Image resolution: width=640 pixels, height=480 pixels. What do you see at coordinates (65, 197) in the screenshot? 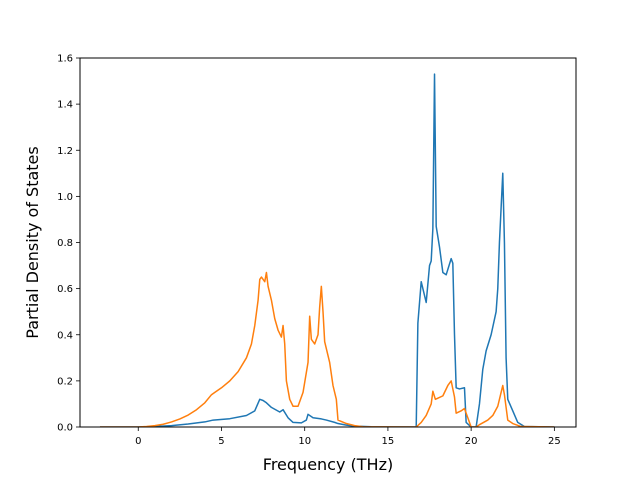
I see `y-tick-label: 1.0` at bounding box center [65, 197].